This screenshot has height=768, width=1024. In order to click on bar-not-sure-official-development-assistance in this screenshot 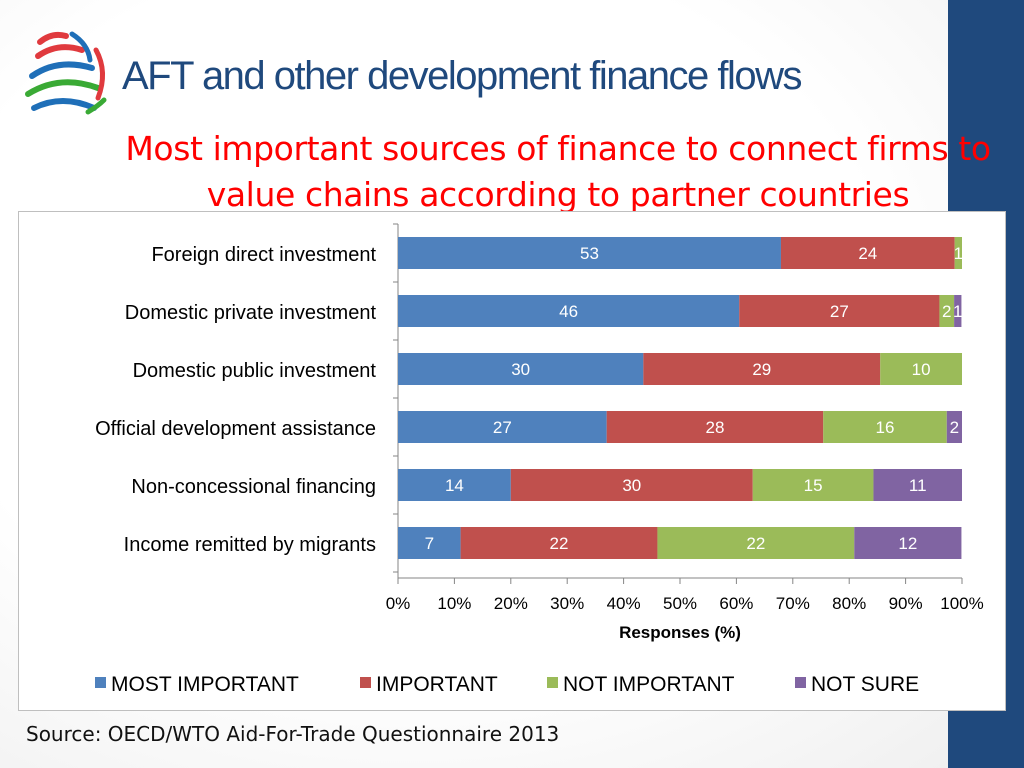, I will do `click(954, 427)`.